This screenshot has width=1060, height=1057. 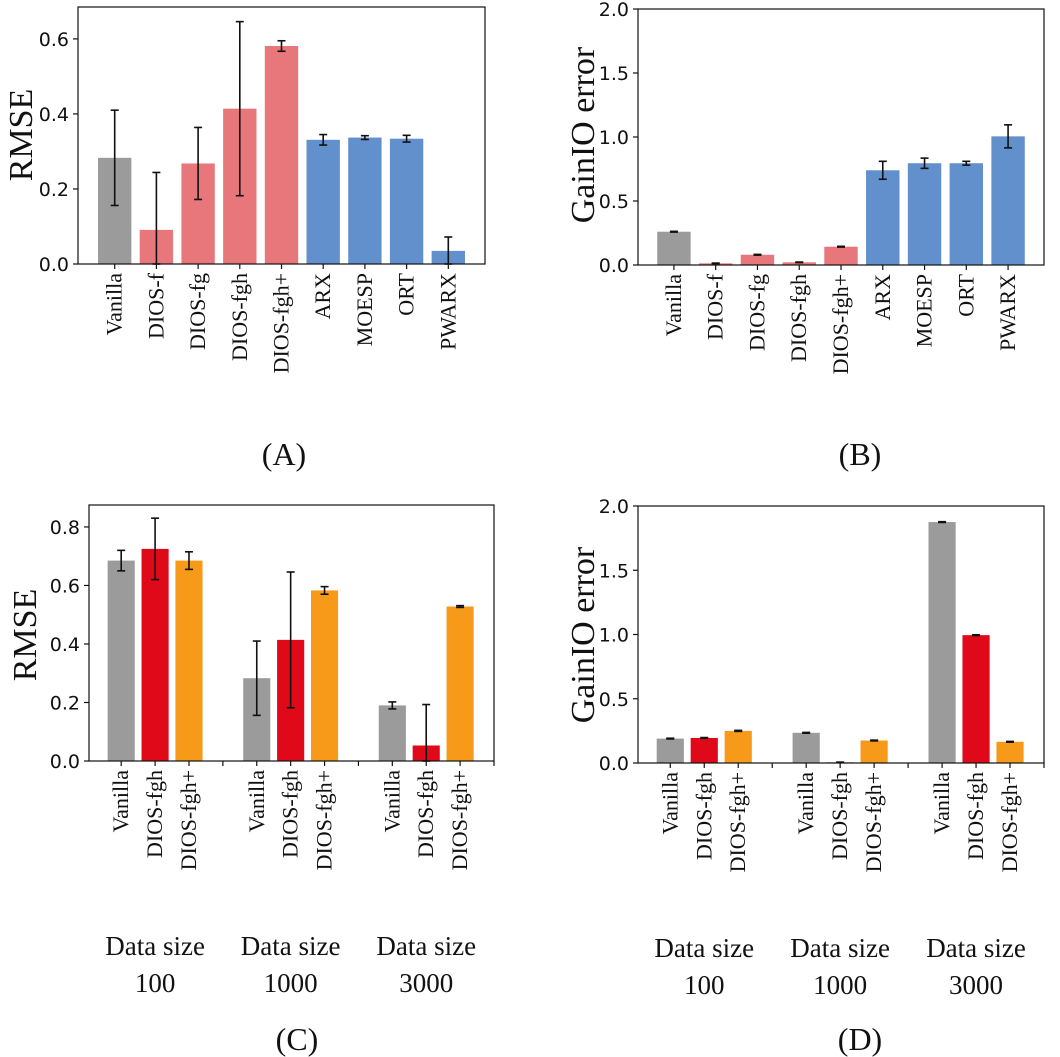 What do you see at coordinates (860, 1039) in the screenshot?
I see `panel-label: (D)` at bounding box center [860, 1039].